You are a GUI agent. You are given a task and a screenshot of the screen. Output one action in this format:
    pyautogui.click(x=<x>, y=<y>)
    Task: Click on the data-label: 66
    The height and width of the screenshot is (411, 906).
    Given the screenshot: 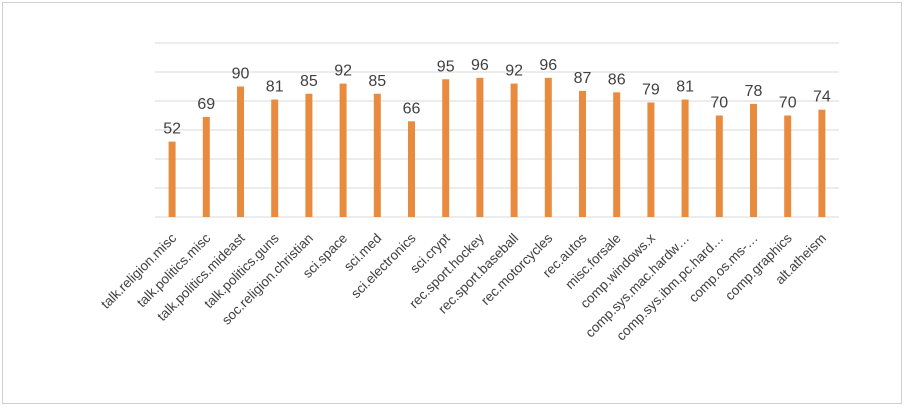 What is the action you would take?
    pyautogui.click(x=412, y=108)
    